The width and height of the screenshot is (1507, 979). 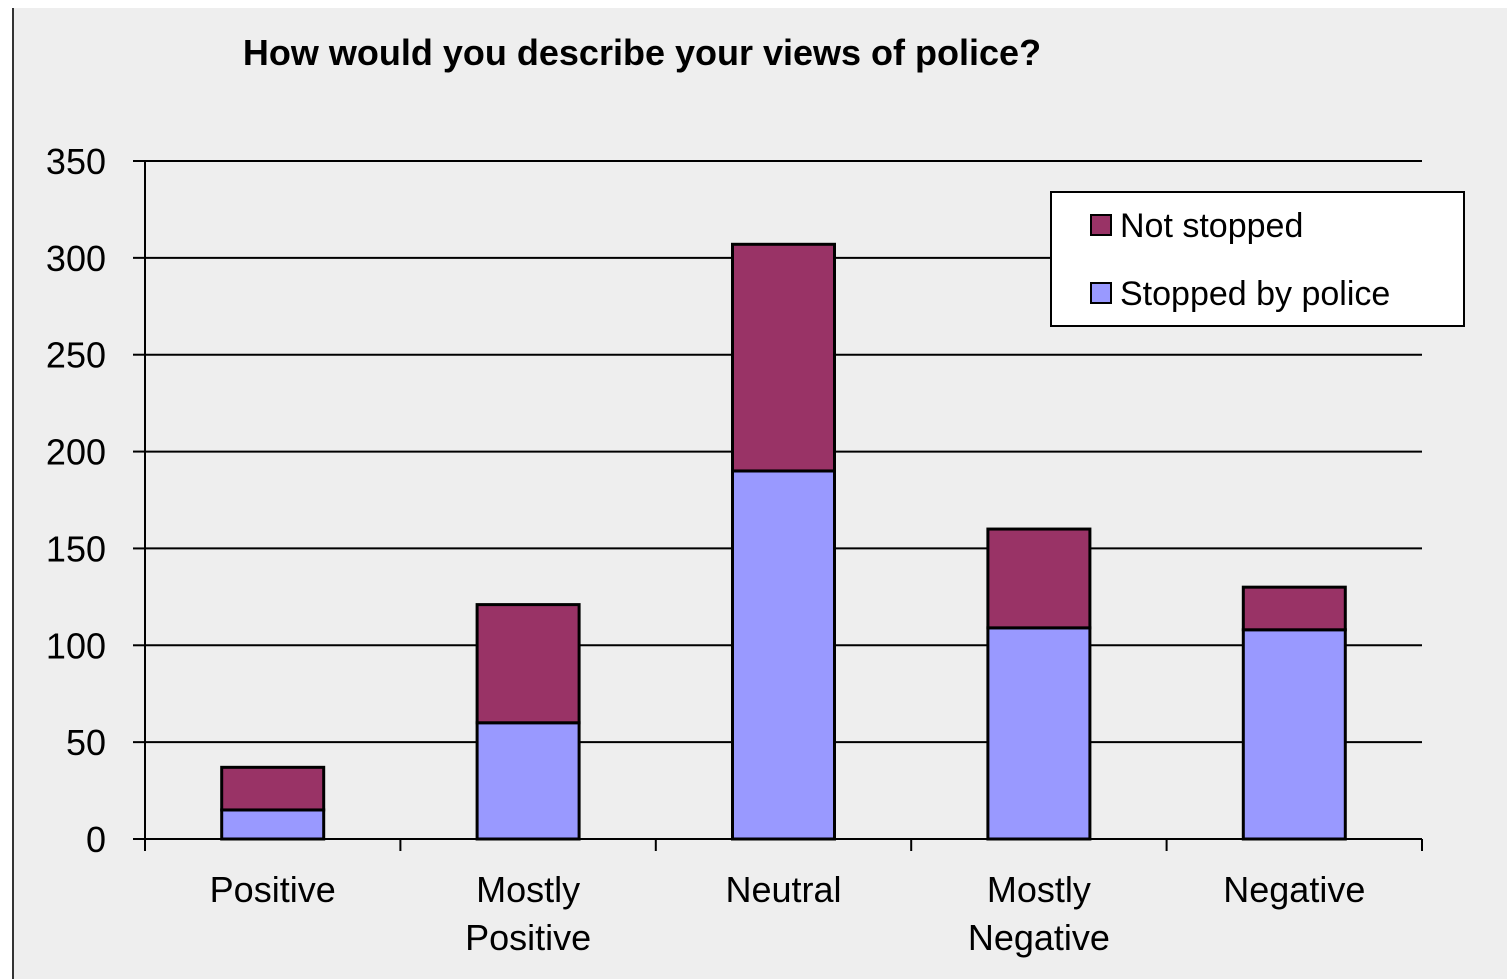 I want to click on y-tick-label: 200, so click(x=76, y=452).